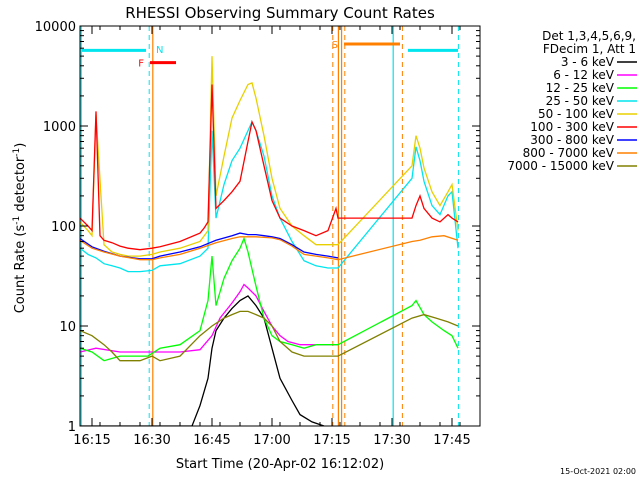 The height and width of the screenshot is (480, 640). What do you see at coordinates (211, 440) in the screenshot?
I see `x-tick-label-2: 16:45` at bounding box center [211, 440].